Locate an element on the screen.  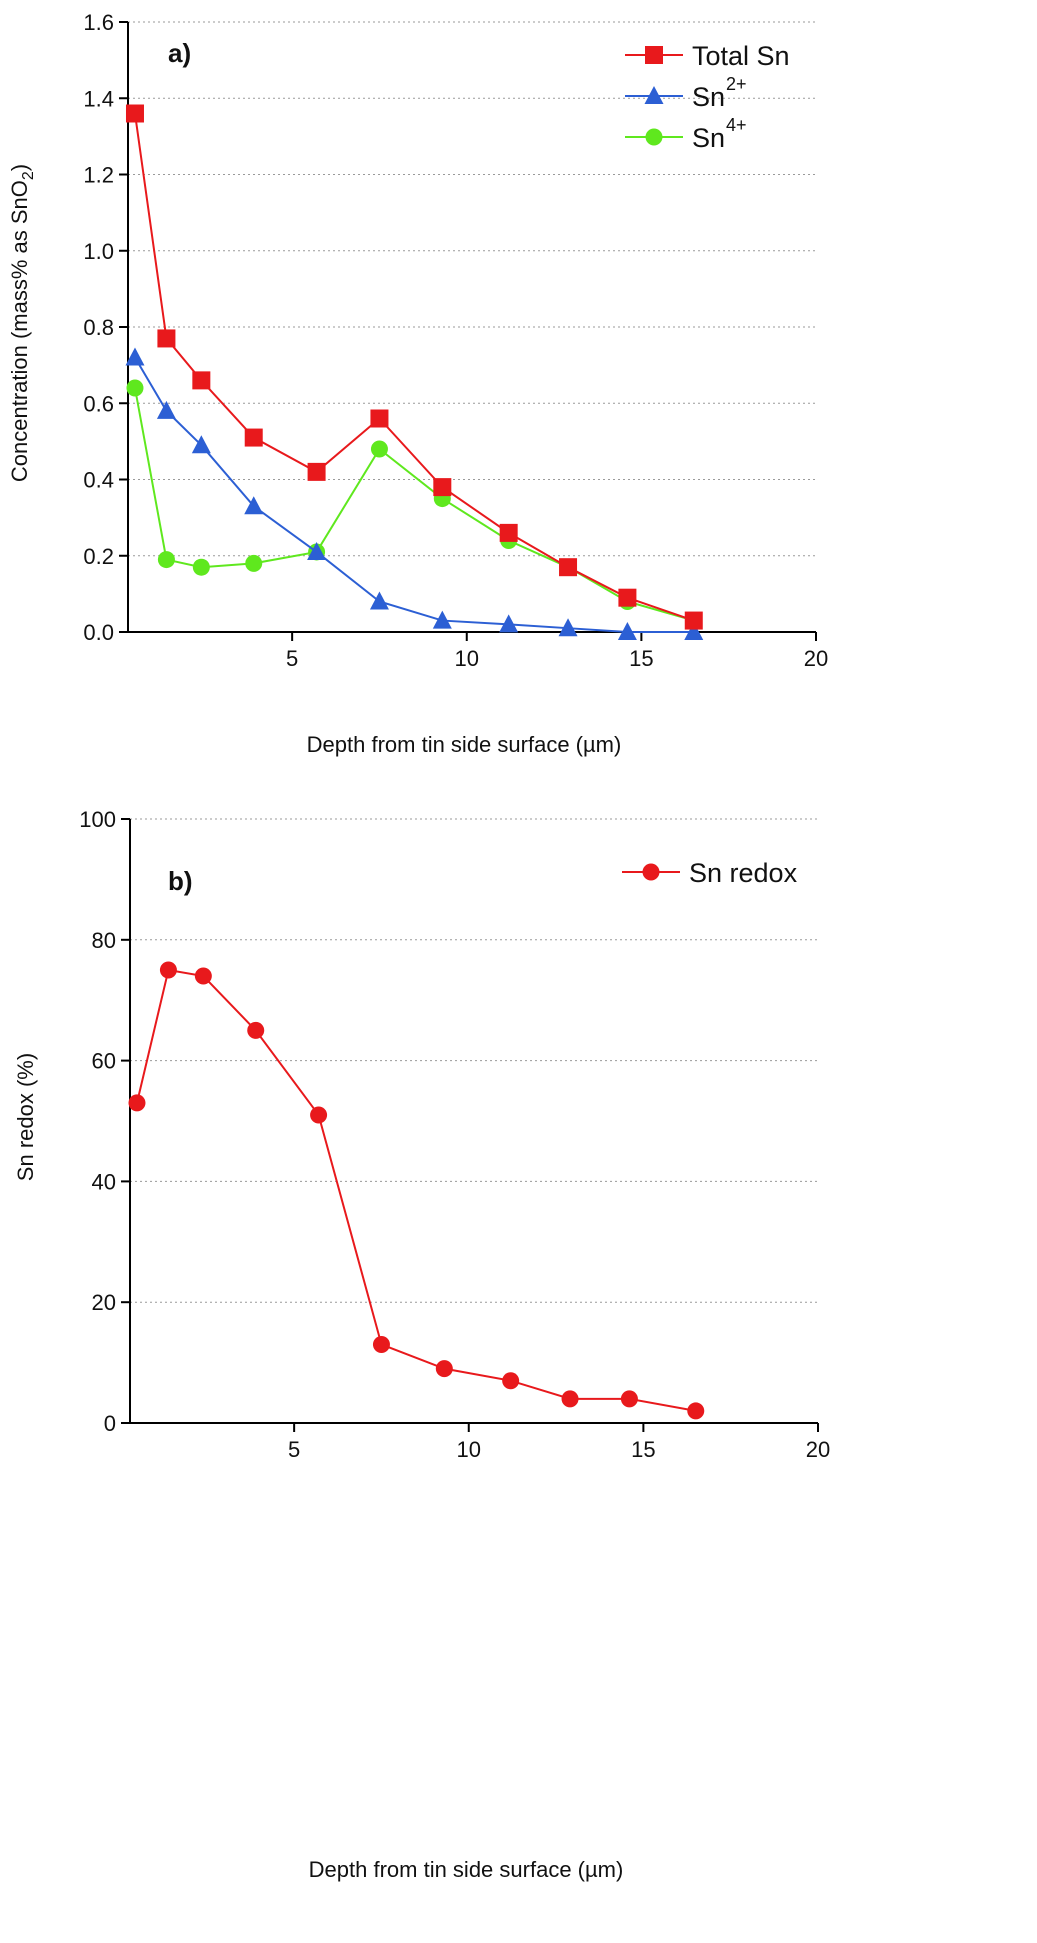
y-tick-label: 1.2 is located at coordinates (98, 175).